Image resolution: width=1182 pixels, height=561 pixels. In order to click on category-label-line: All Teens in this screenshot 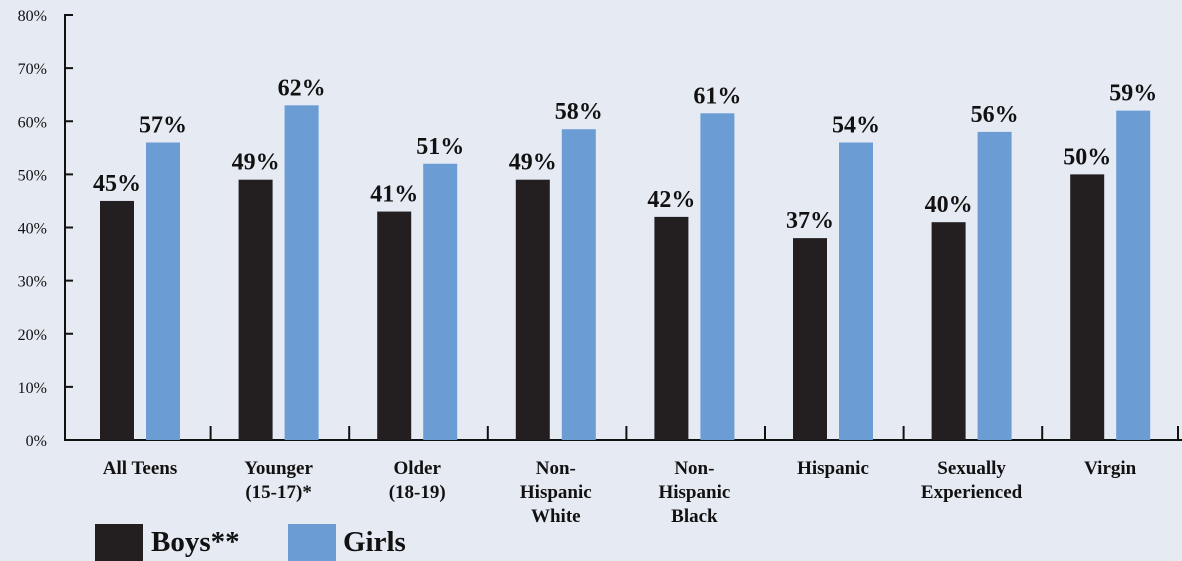, I will do `click(140, 468)`.